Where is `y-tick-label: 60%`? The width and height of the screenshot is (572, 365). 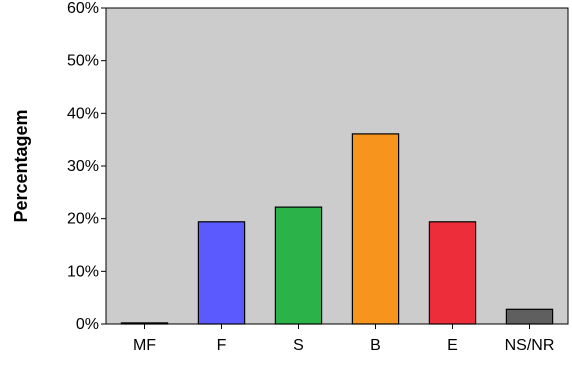
y-tick-label: 60% is located at coordinates (83, 8).